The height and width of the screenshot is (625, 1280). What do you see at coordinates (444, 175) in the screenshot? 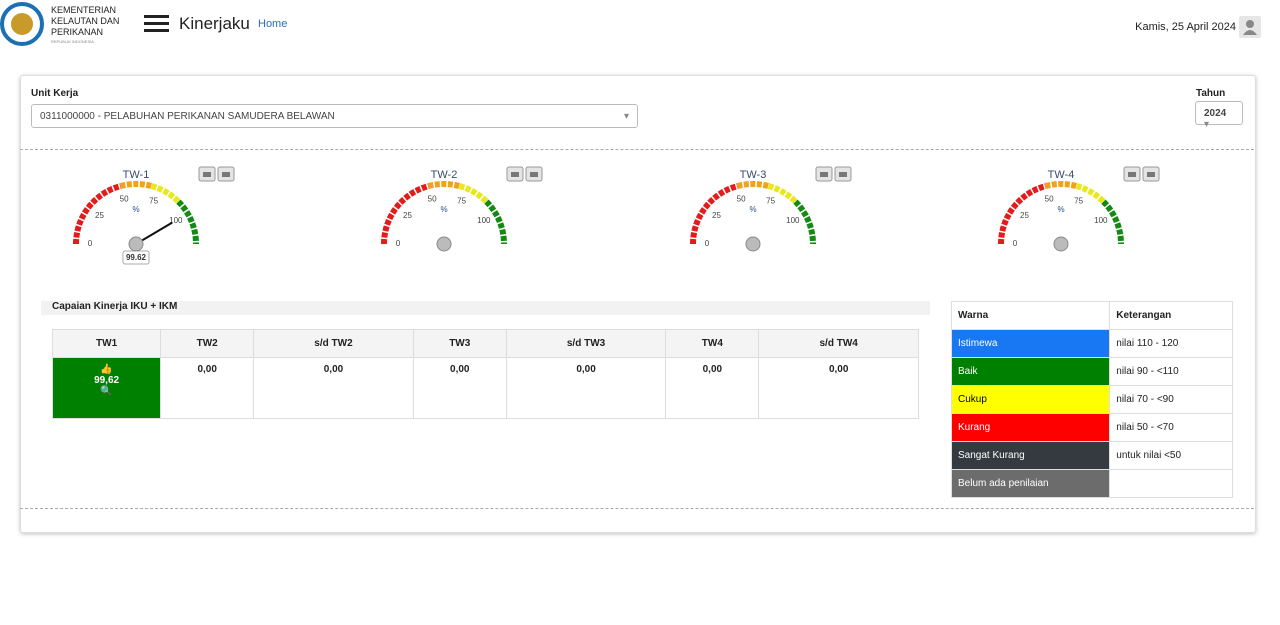
I see `gauge-title: TW-2` at bounding box center [444, 175].